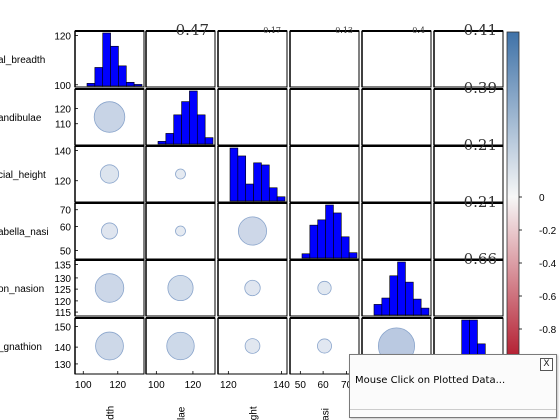 The height and width of the screenshot is (420, 560). Describe the element at coordinates (548, 264) in the screenshot. I see `colorbar-tick-label: -0.4` at that location.